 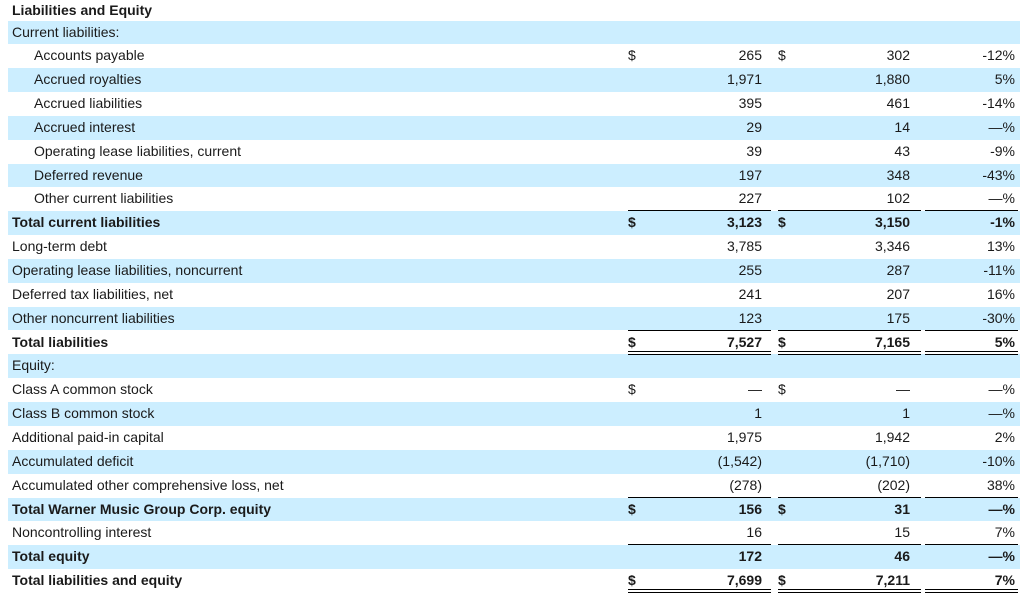 What do you see at coordinates (86, 222) in the screenshot?
I see `row-label: Total current liabilities` at bounding box center [86, 222].